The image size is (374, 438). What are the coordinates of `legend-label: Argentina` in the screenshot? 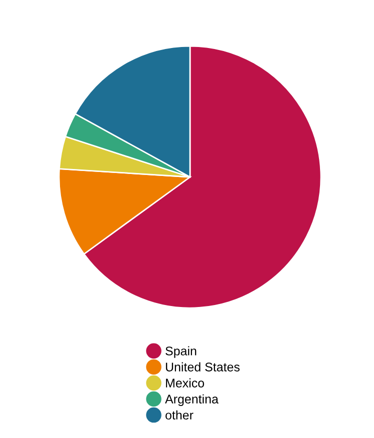 It's located at (192, 400).